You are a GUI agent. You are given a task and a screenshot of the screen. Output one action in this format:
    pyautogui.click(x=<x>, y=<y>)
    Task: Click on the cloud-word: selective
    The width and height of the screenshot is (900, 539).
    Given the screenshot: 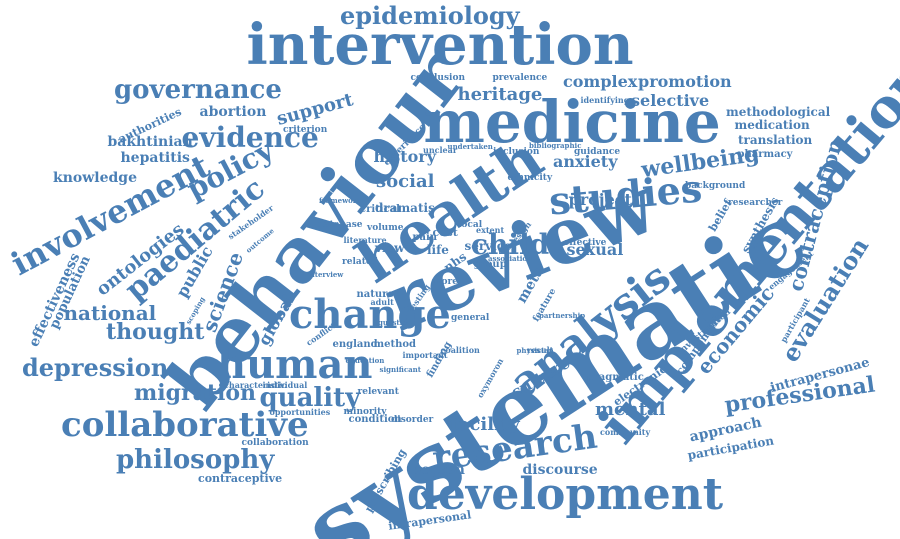 What is the action you would take?
    pyautogui.click(x=670, y=100)
    